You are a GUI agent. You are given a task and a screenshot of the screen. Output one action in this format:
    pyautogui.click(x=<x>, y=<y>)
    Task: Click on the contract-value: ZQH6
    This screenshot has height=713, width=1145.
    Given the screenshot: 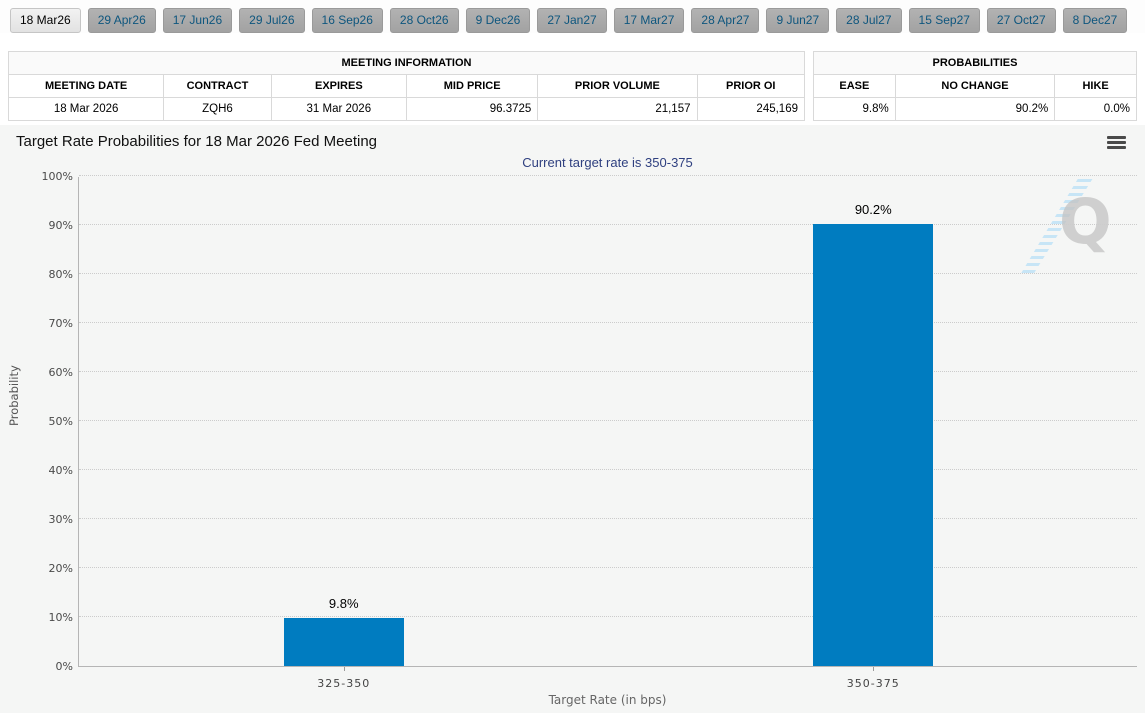 What is the action you would take?
    pyautogui.click(x=217, y=109)
    